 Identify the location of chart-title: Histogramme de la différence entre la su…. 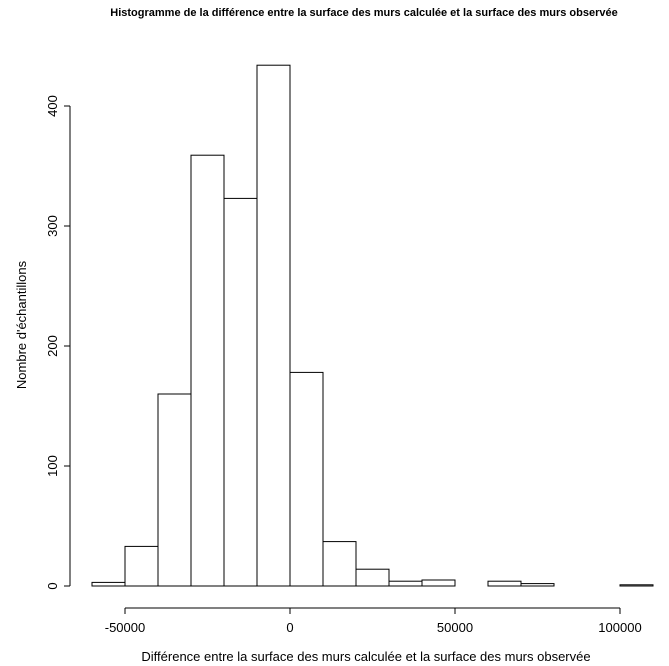
(363, 13).